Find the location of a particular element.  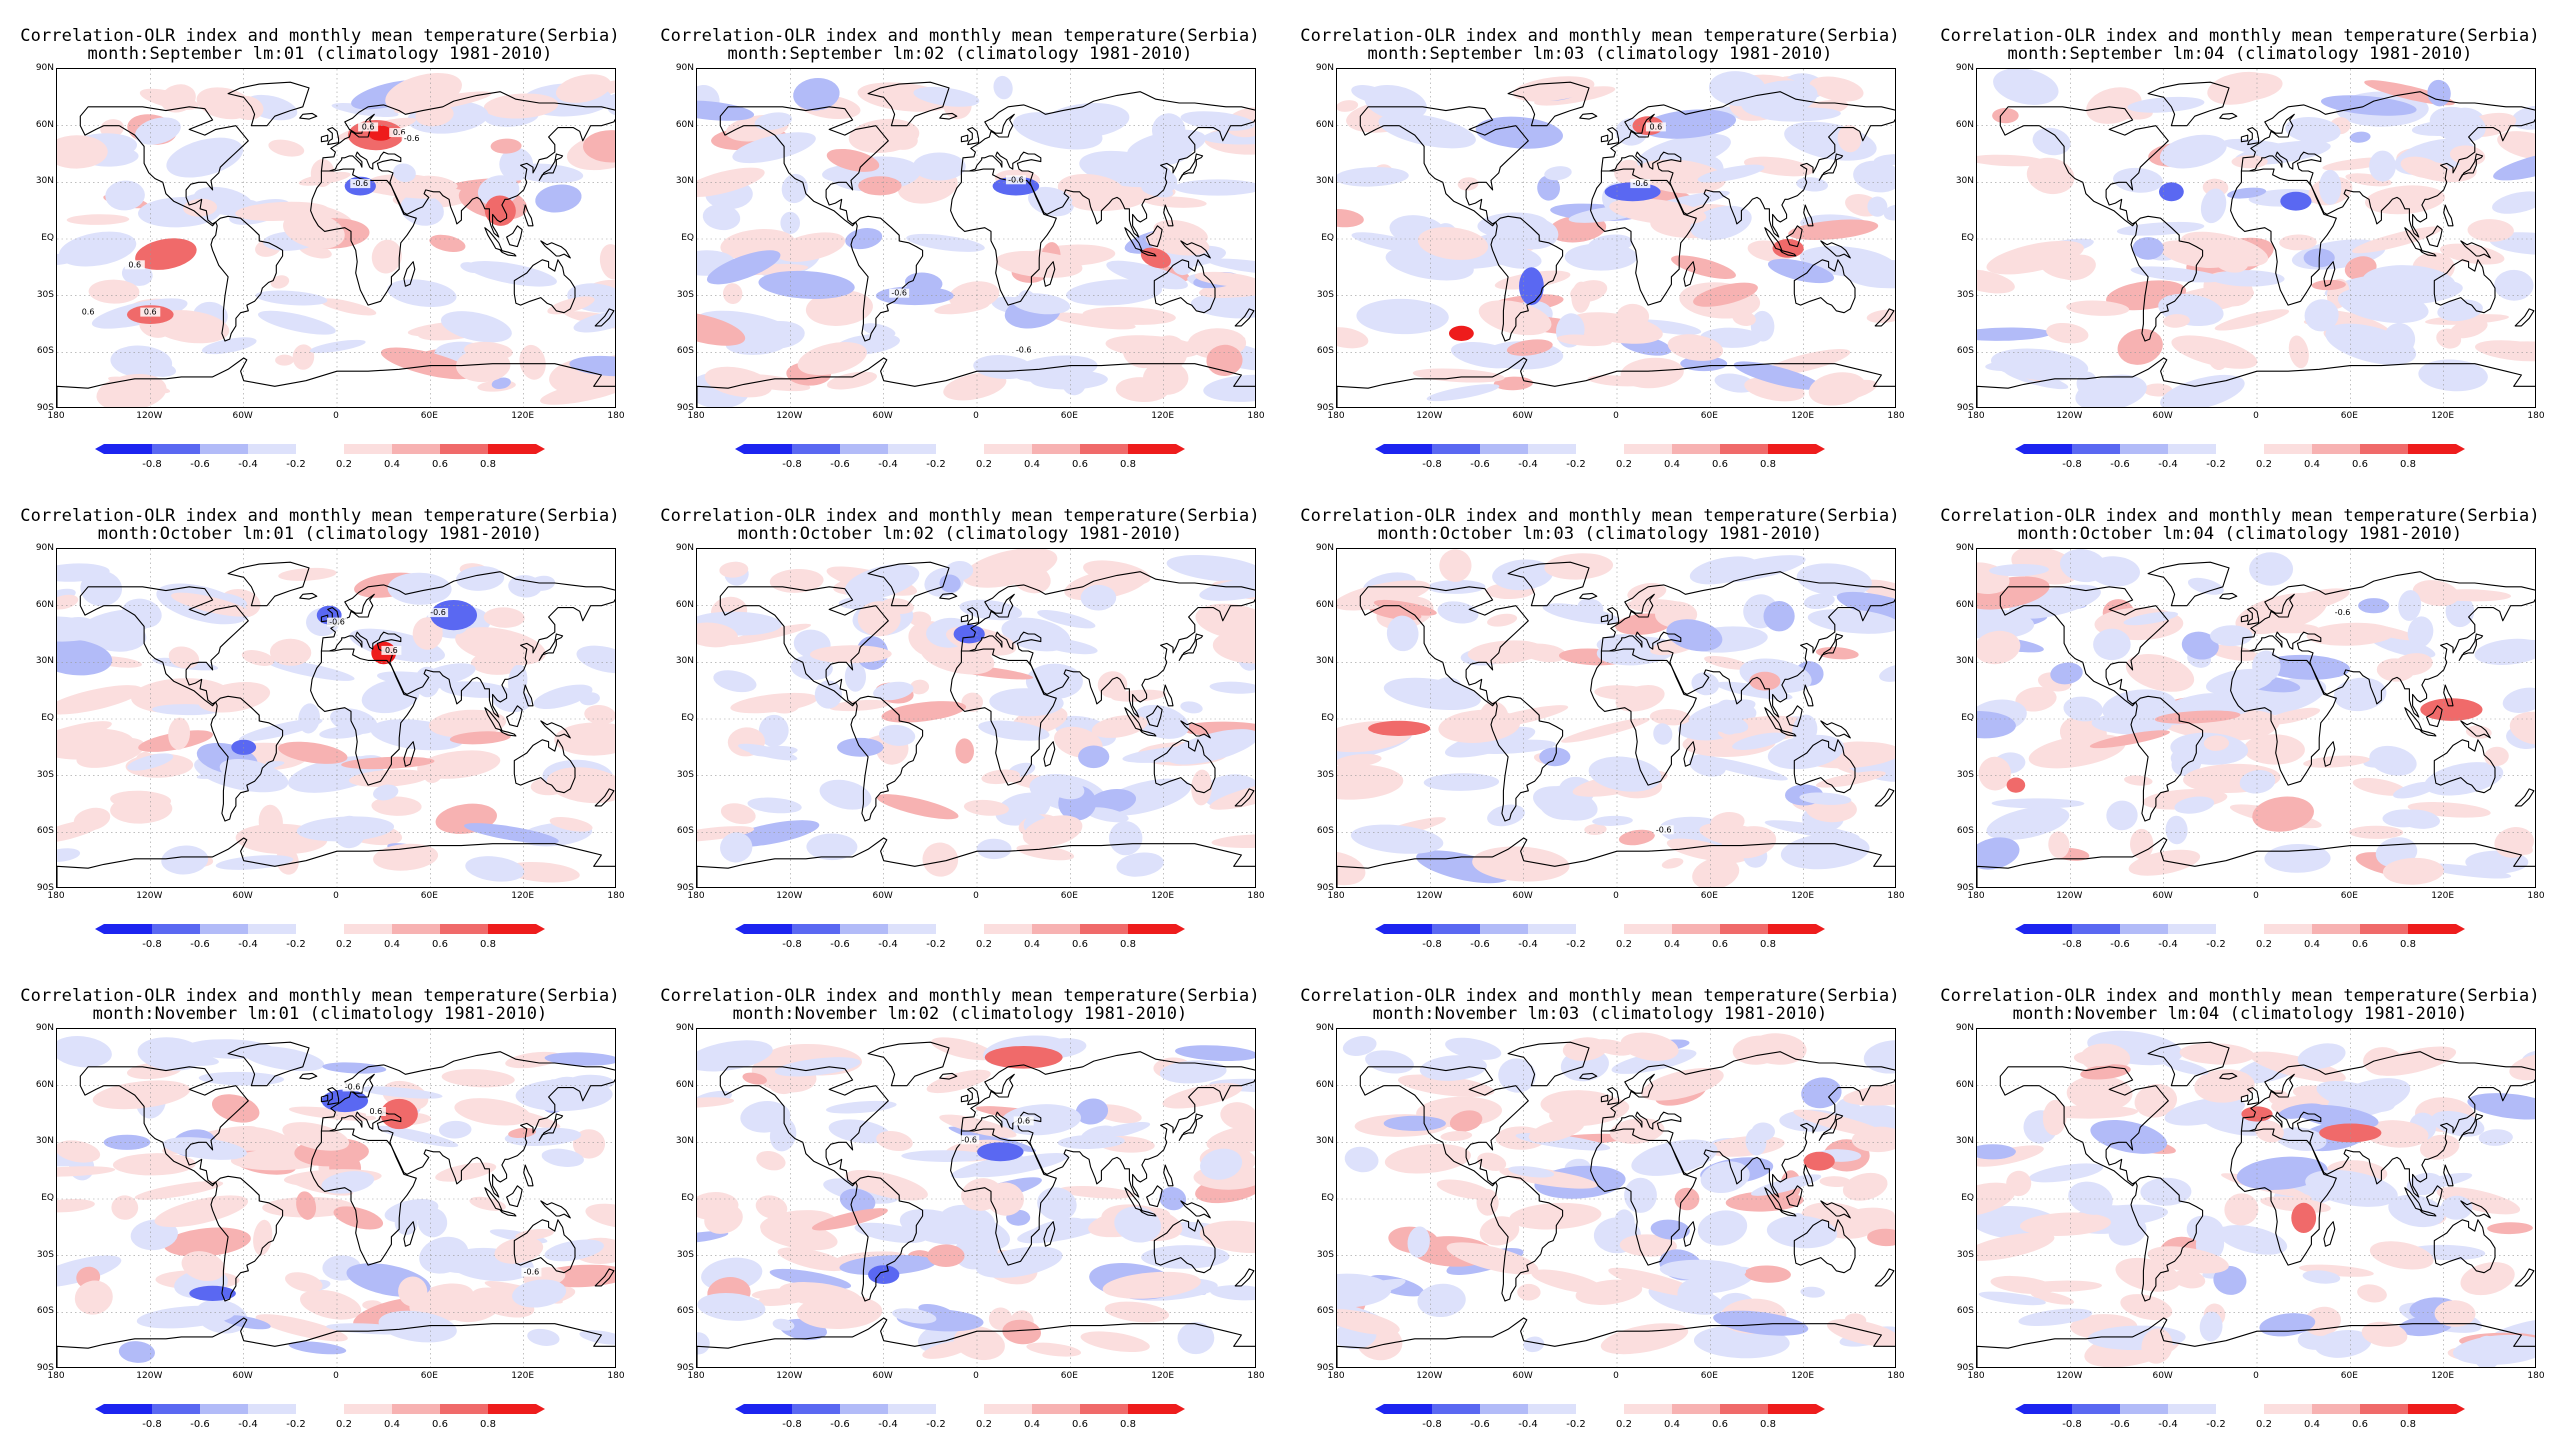

correlation-map is located at coordinates (1616, 1198).